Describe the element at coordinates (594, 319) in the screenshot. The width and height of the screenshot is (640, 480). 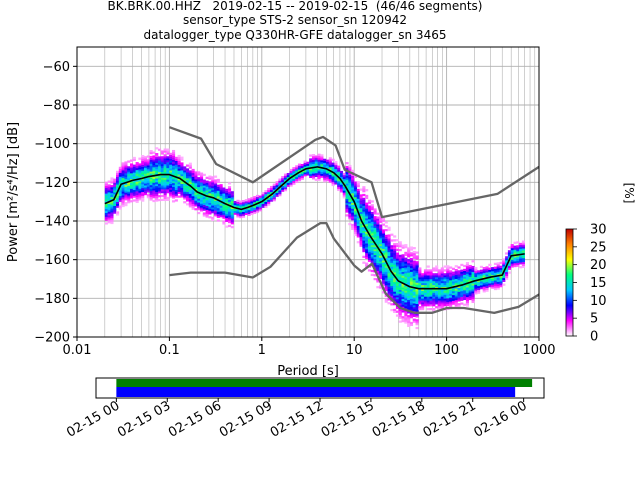
I see `colorbar-tick-label: 5` at that location.